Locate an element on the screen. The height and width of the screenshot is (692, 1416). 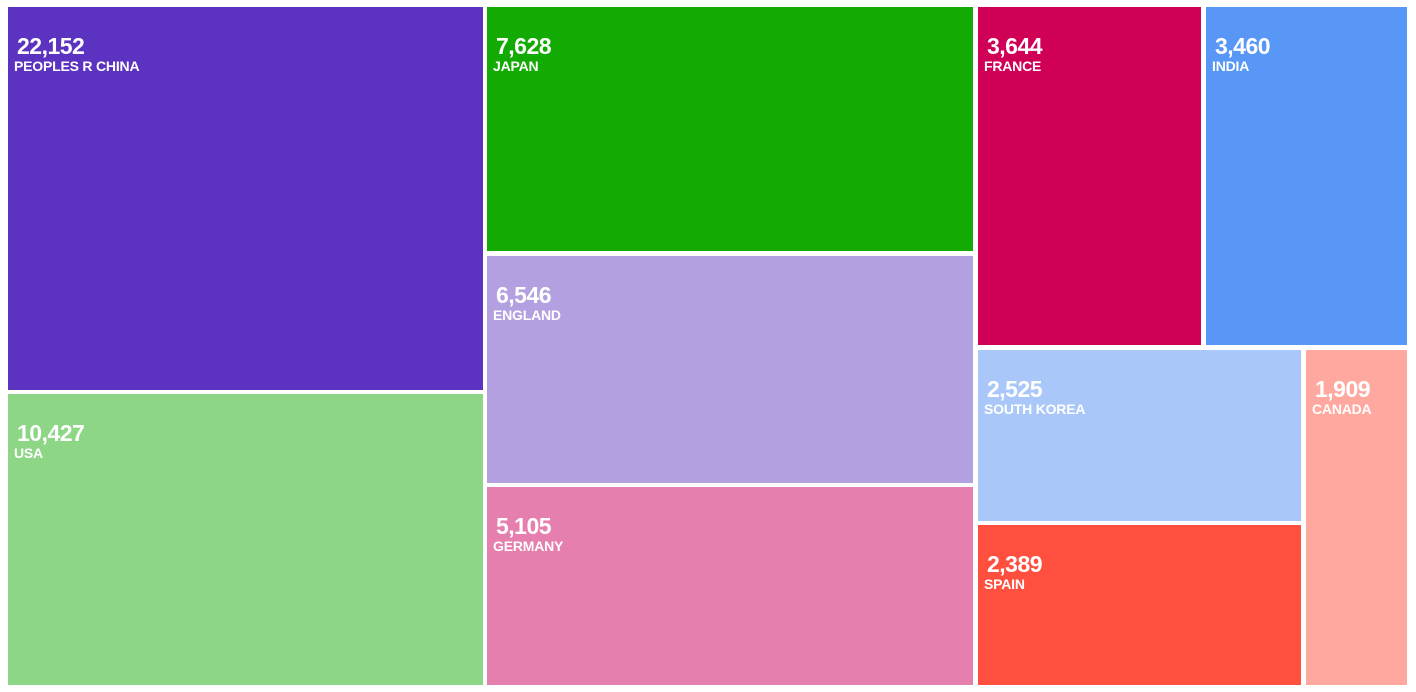
tile-label-germany: GERMANY is located at coordinates (528, 546).